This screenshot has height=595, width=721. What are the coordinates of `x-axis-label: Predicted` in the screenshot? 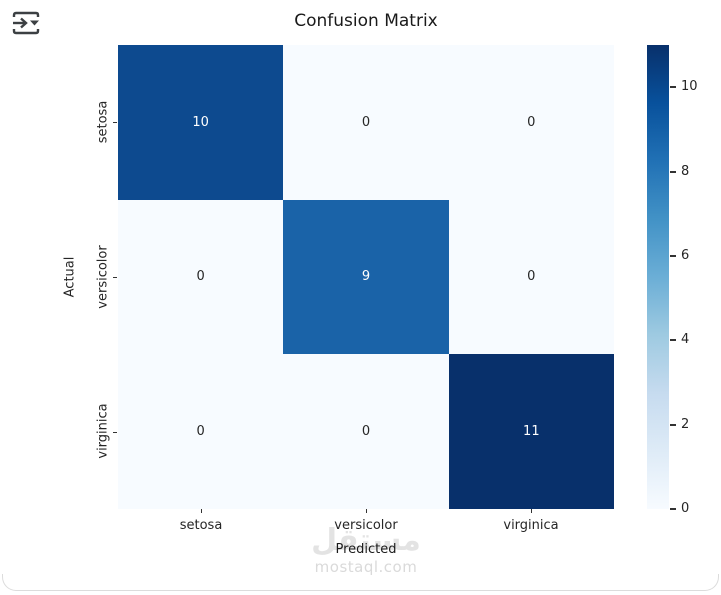 It's located at (366, 549).